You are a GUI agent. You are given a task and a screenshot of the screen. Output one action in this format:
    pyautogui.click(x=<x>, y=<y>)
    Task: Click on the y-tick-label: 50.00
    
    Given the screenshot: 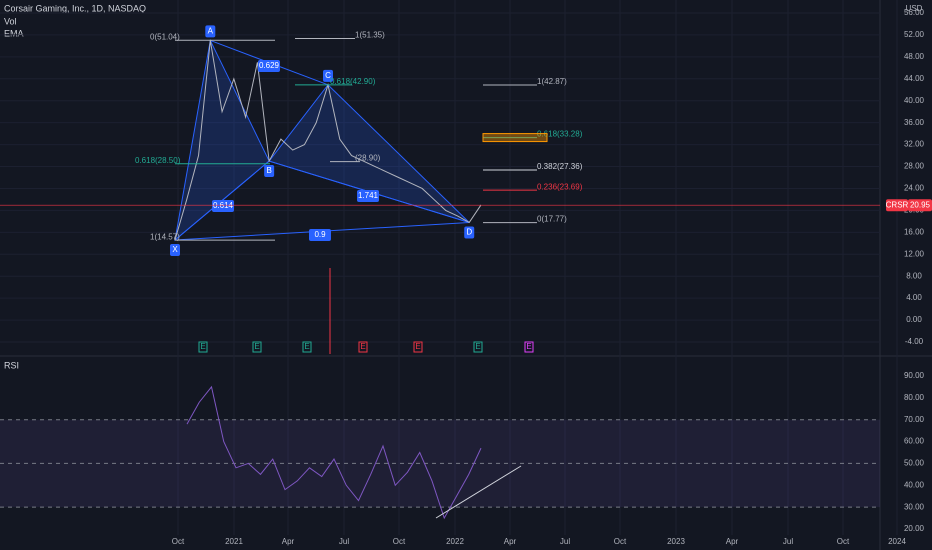 What is the action you would take?
    pyautogui.click(x=914, y=463)
    